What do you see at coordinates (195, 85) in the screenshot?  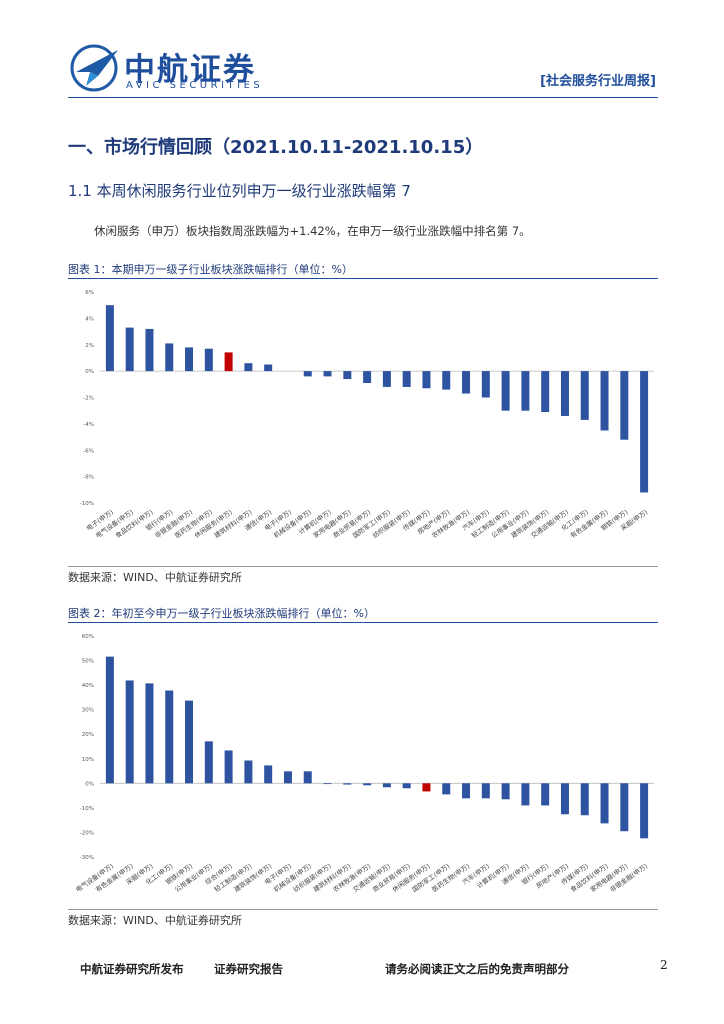 I see `company-name-en: AVIC SECURITIES` at bounding box center [195, 85].